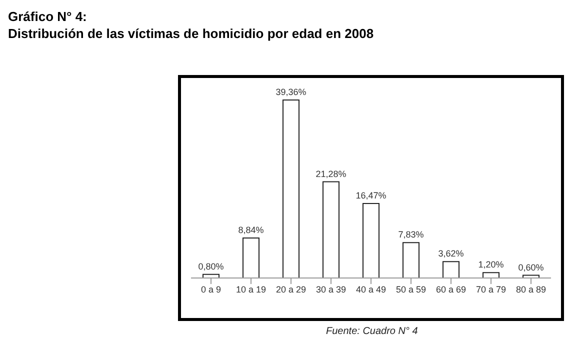  Describe the element at coordinates (331, 173) in the screenshot. I see `data-label: 21,28%` at that location.